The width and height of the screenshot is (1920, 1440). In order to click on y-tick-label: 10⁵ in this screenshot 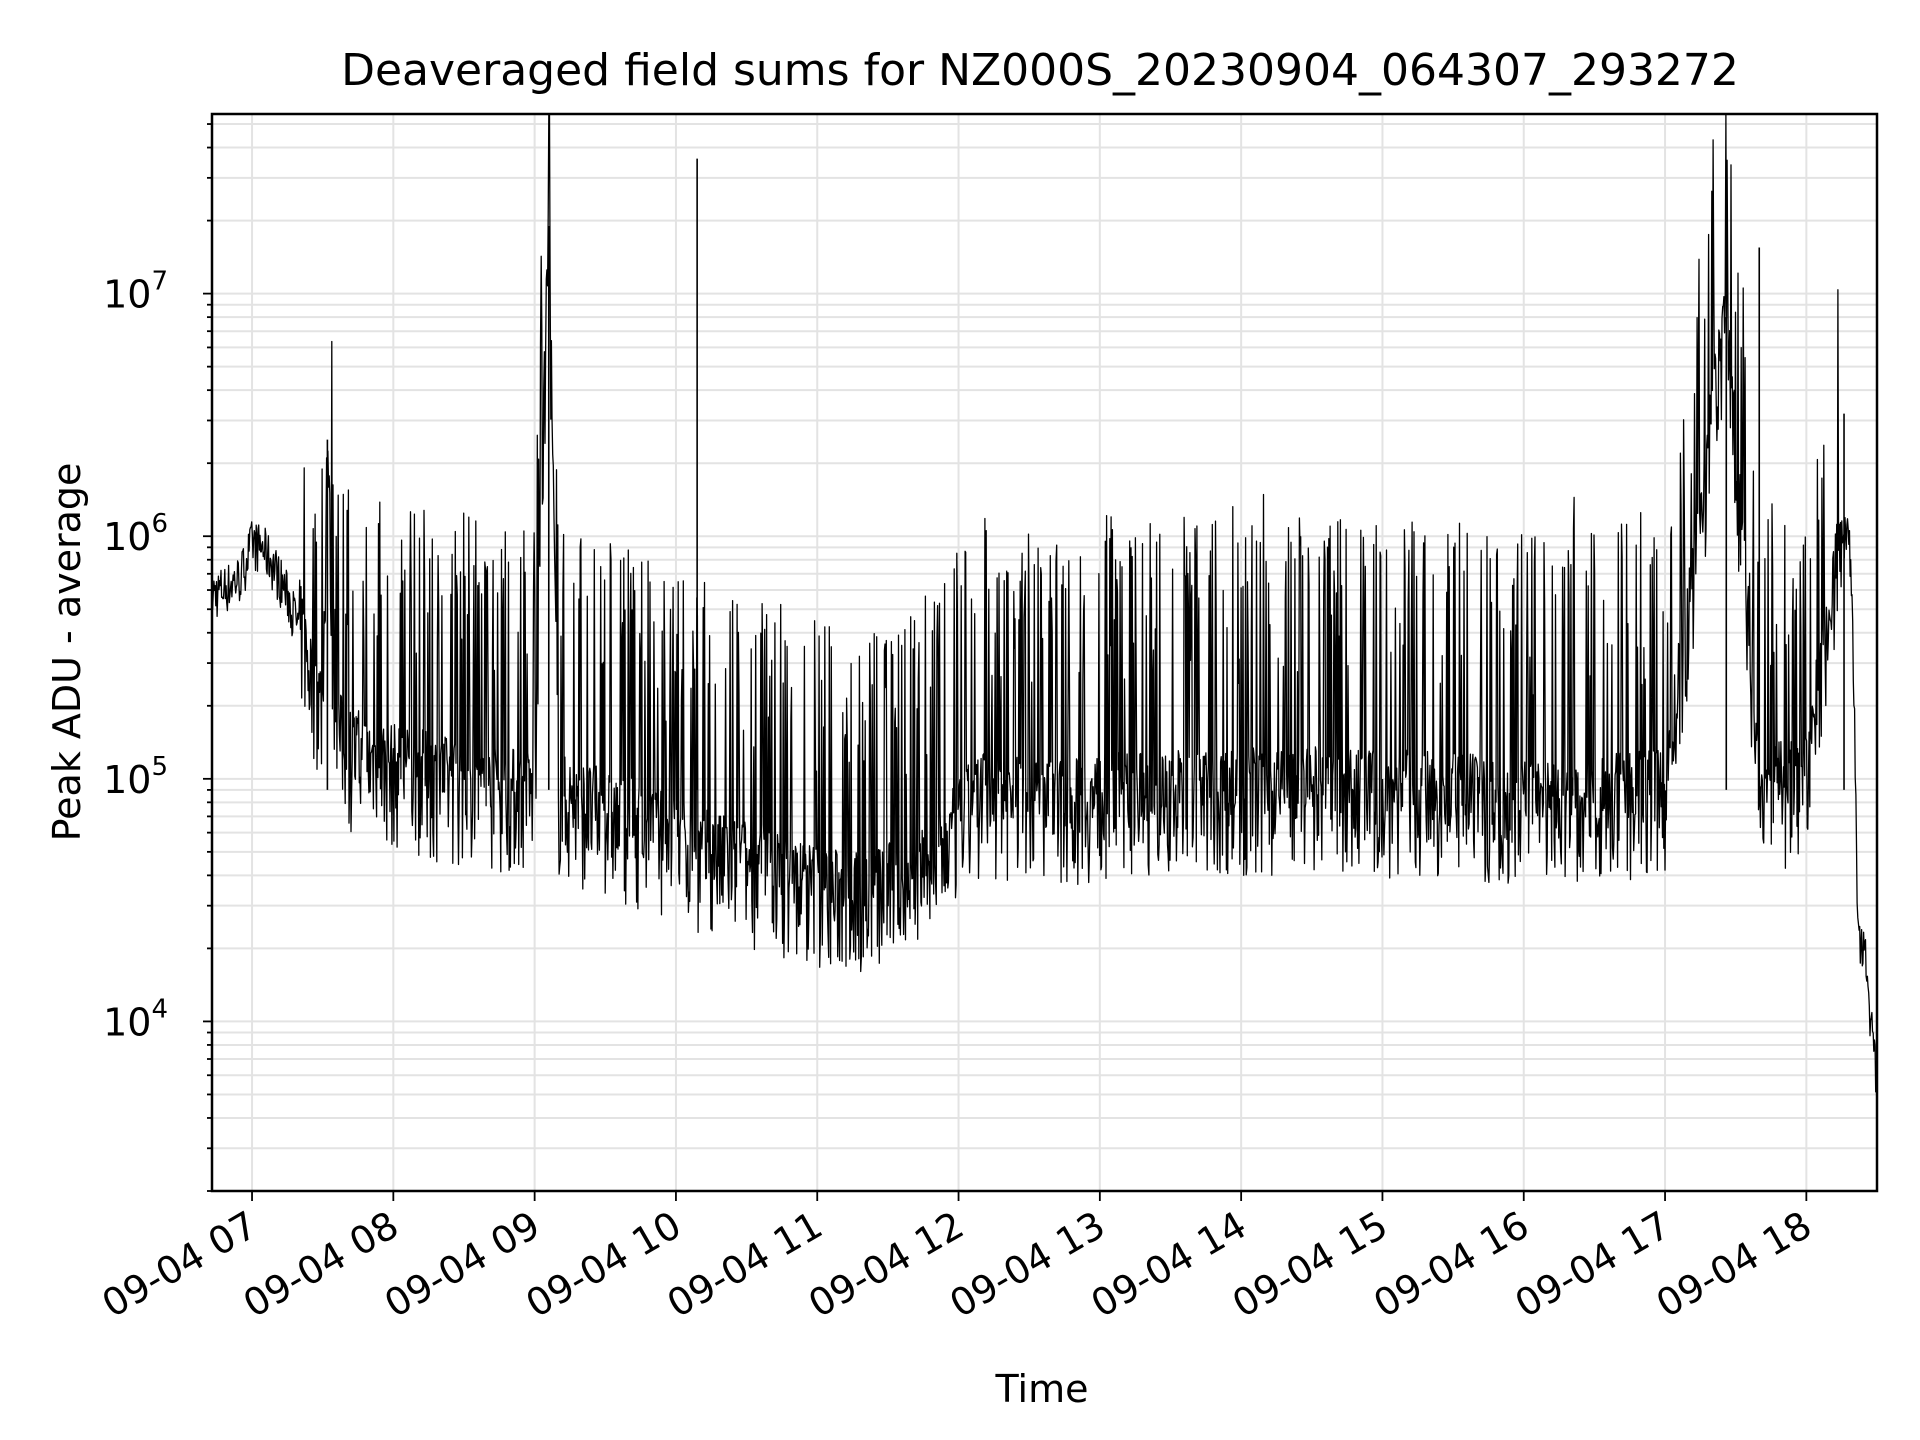, I will do `click(135, 777)`.